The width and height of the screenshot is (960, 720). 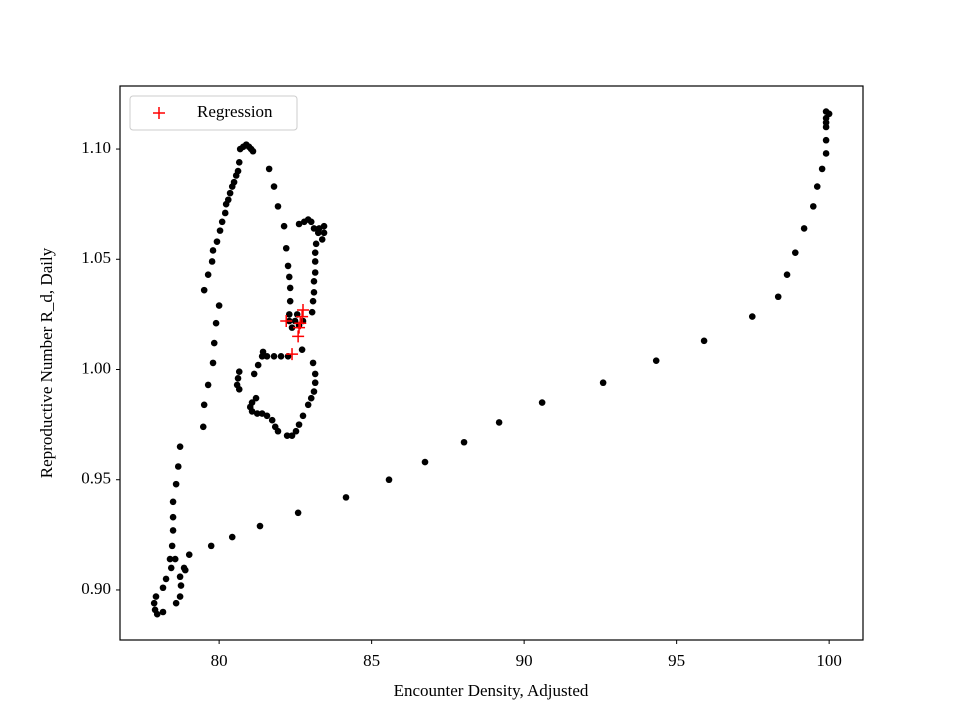 I want to click on x-tick-label: 100, so click(x=829, y=660).